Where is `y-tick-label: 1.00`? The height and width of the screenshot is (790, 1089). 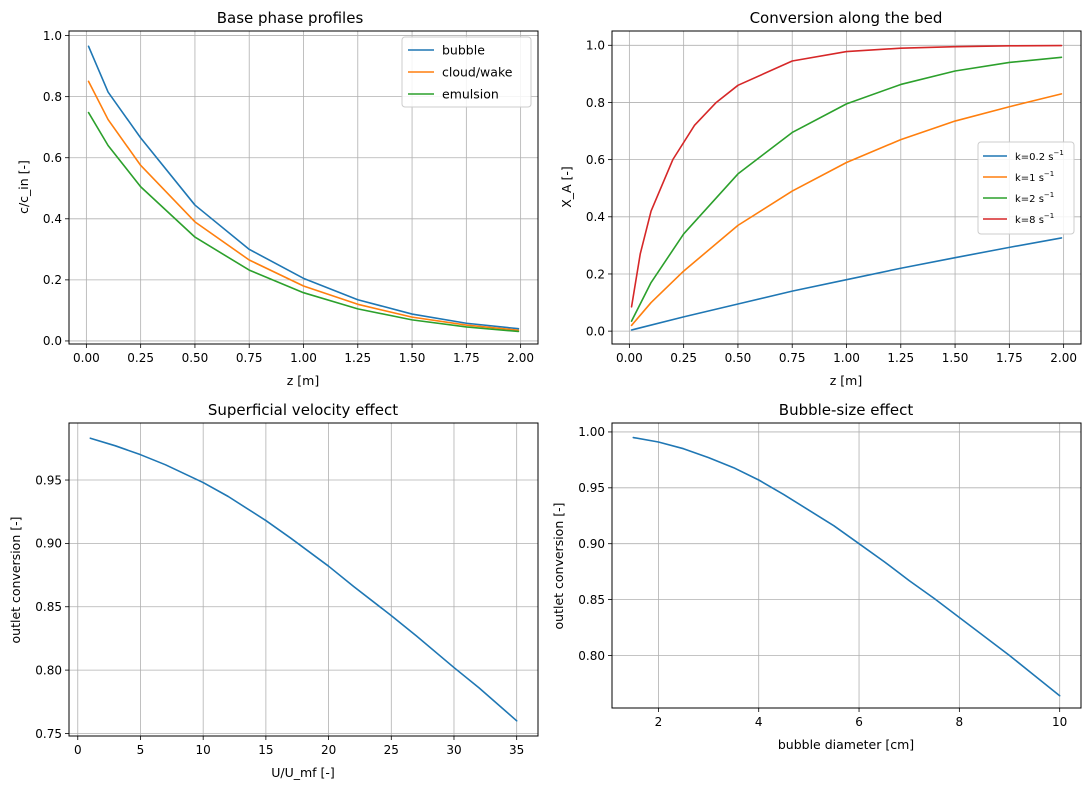 y-tick-label: 1.00 is located at coordinates (591, 432).